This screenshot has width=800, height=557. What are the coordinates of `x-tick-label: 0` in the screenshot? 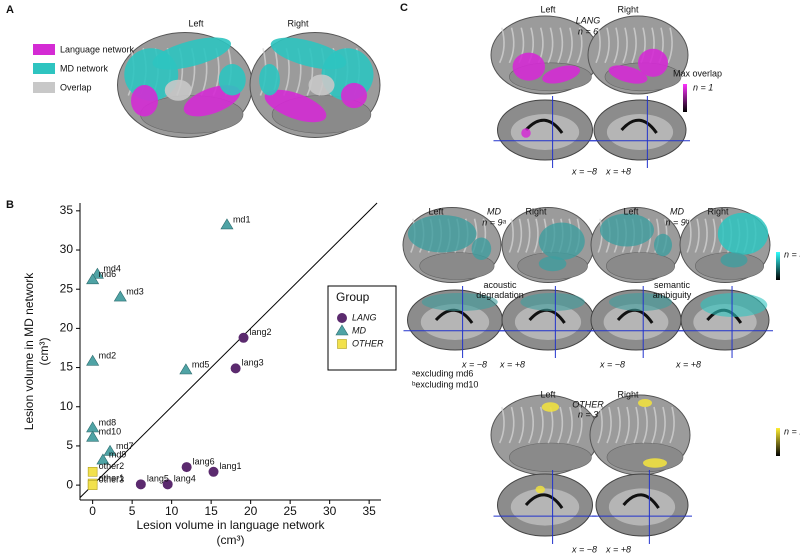 It's located at (92, 511).